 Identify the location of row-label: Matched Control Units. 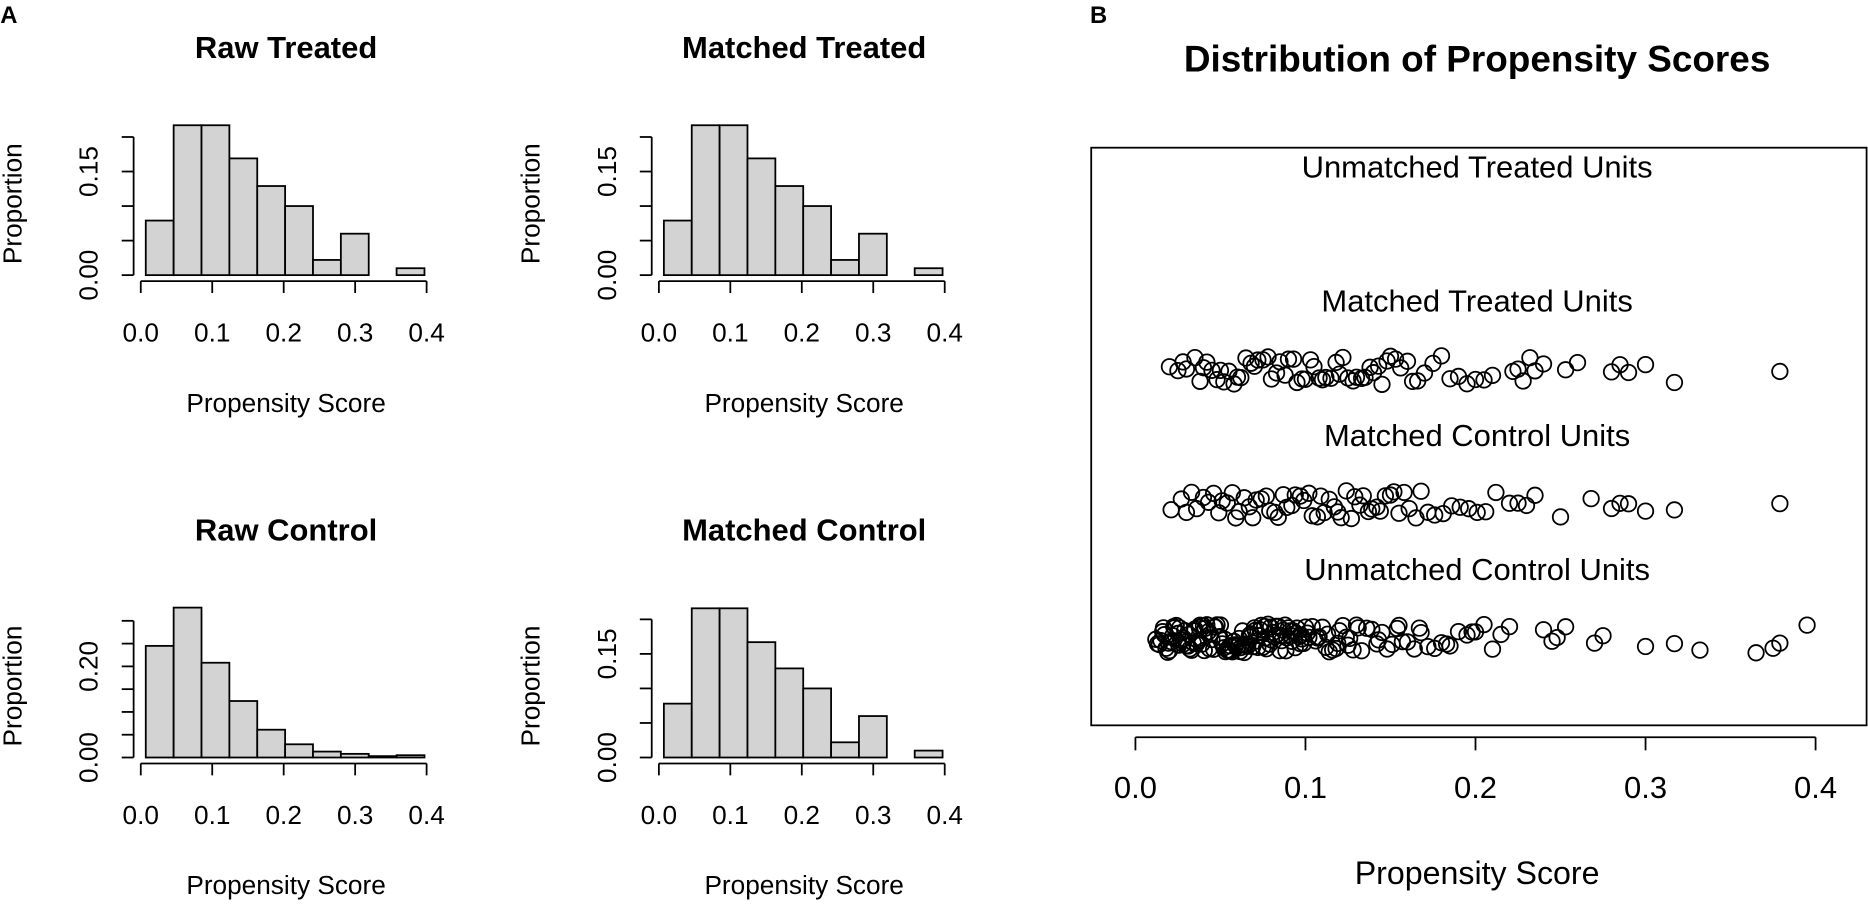
(1477, 435).